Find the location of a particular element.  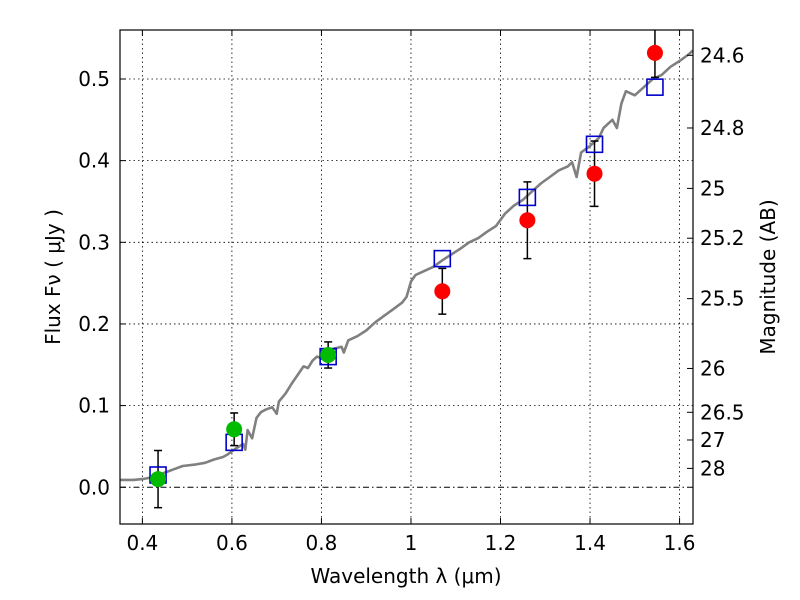

right-tick-label: 24.8 is located at coordinates (722, 128).